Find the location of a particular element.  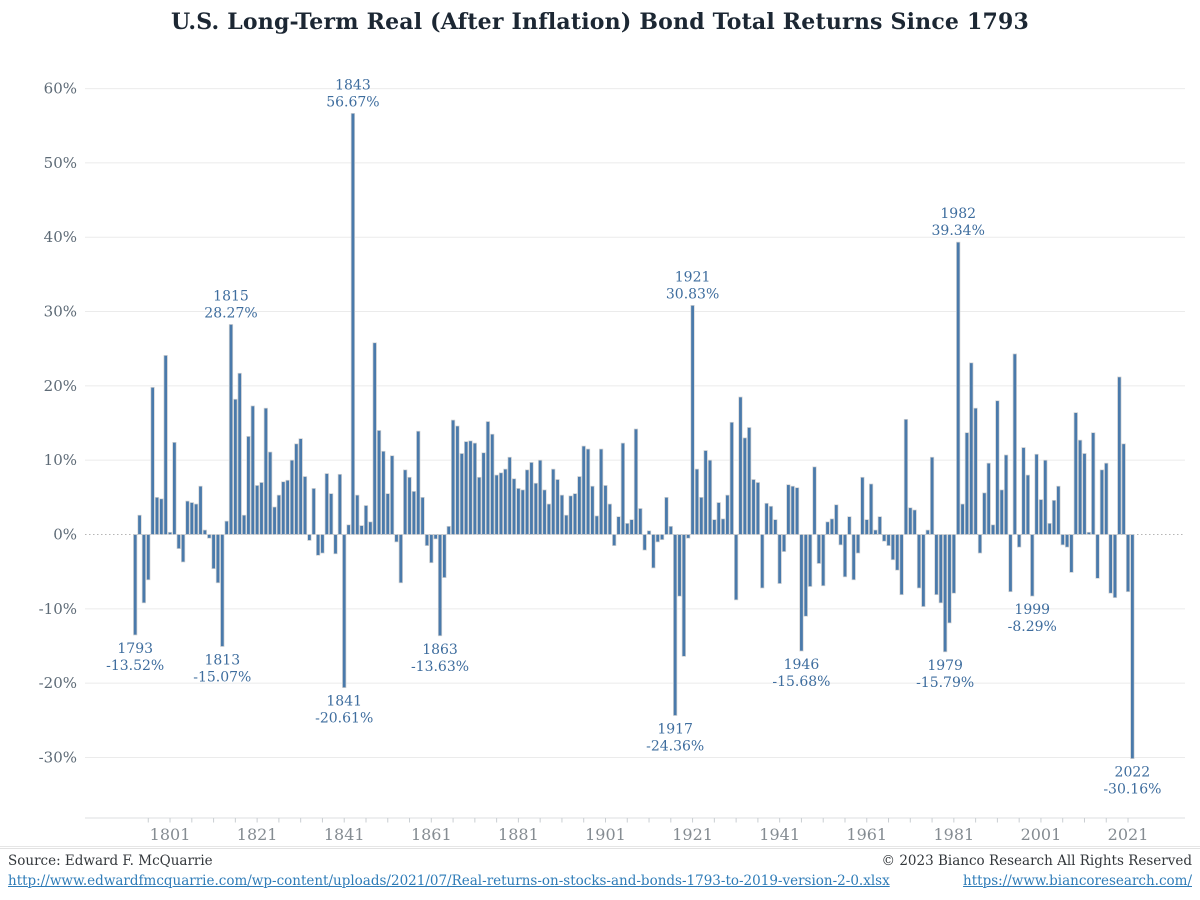

bar-1998 is located at coordinates (1027, 504).